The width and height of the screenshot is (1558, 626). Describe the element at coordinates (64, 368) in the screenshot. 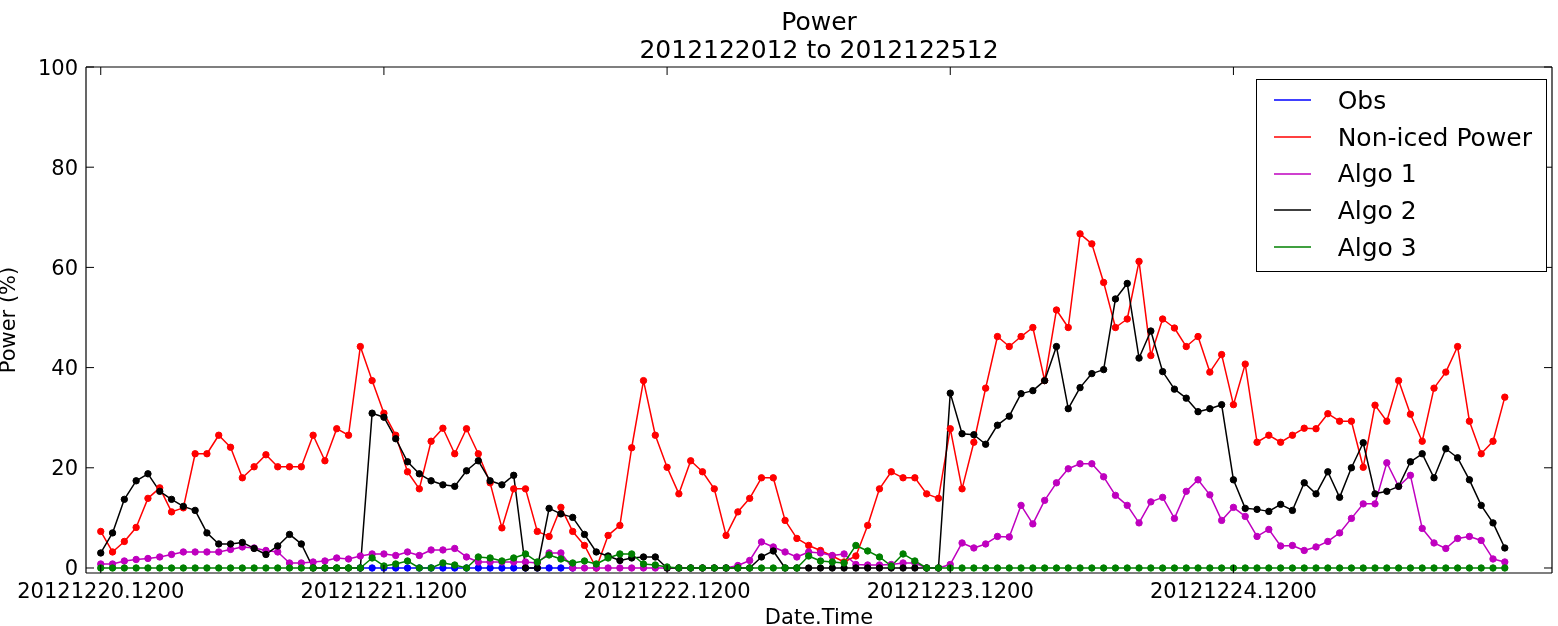

I see `y-tick-label: 40` at that location.